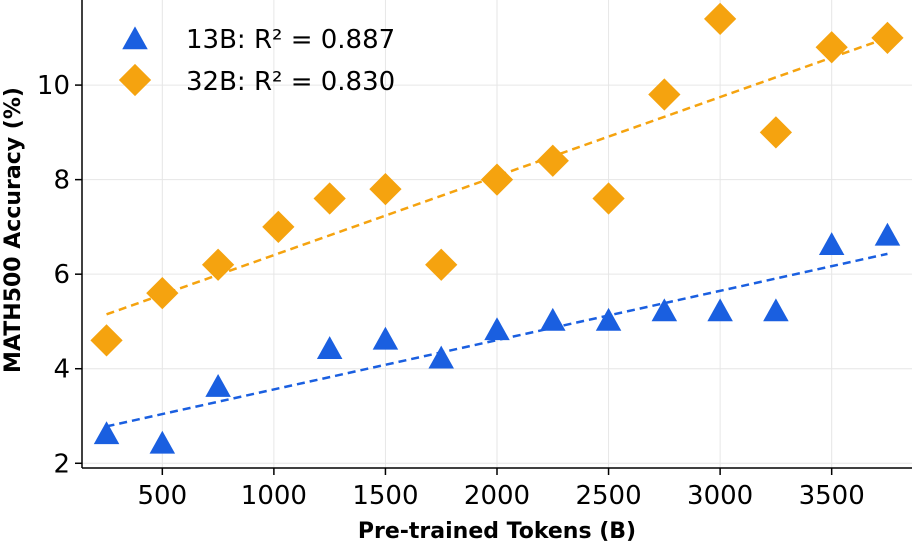  I want to click on x-tick-label: 3000, so click(720, 496).